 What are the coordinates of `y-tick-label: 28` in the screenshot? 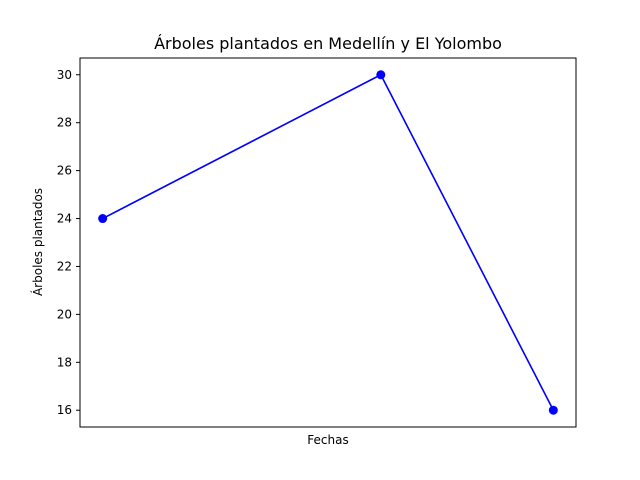 It's located at (64, 123).